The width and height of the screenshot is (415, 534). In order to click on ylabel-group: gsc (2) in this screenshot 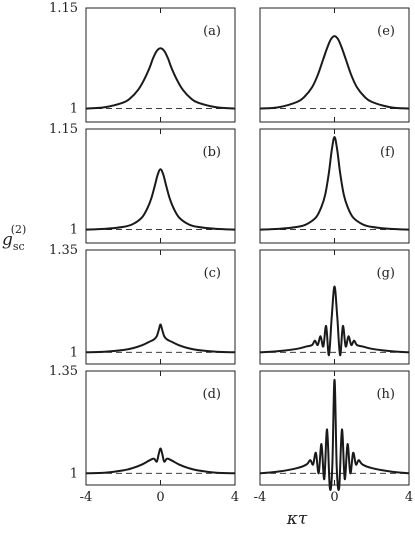, I will do `click(14, 238)`.